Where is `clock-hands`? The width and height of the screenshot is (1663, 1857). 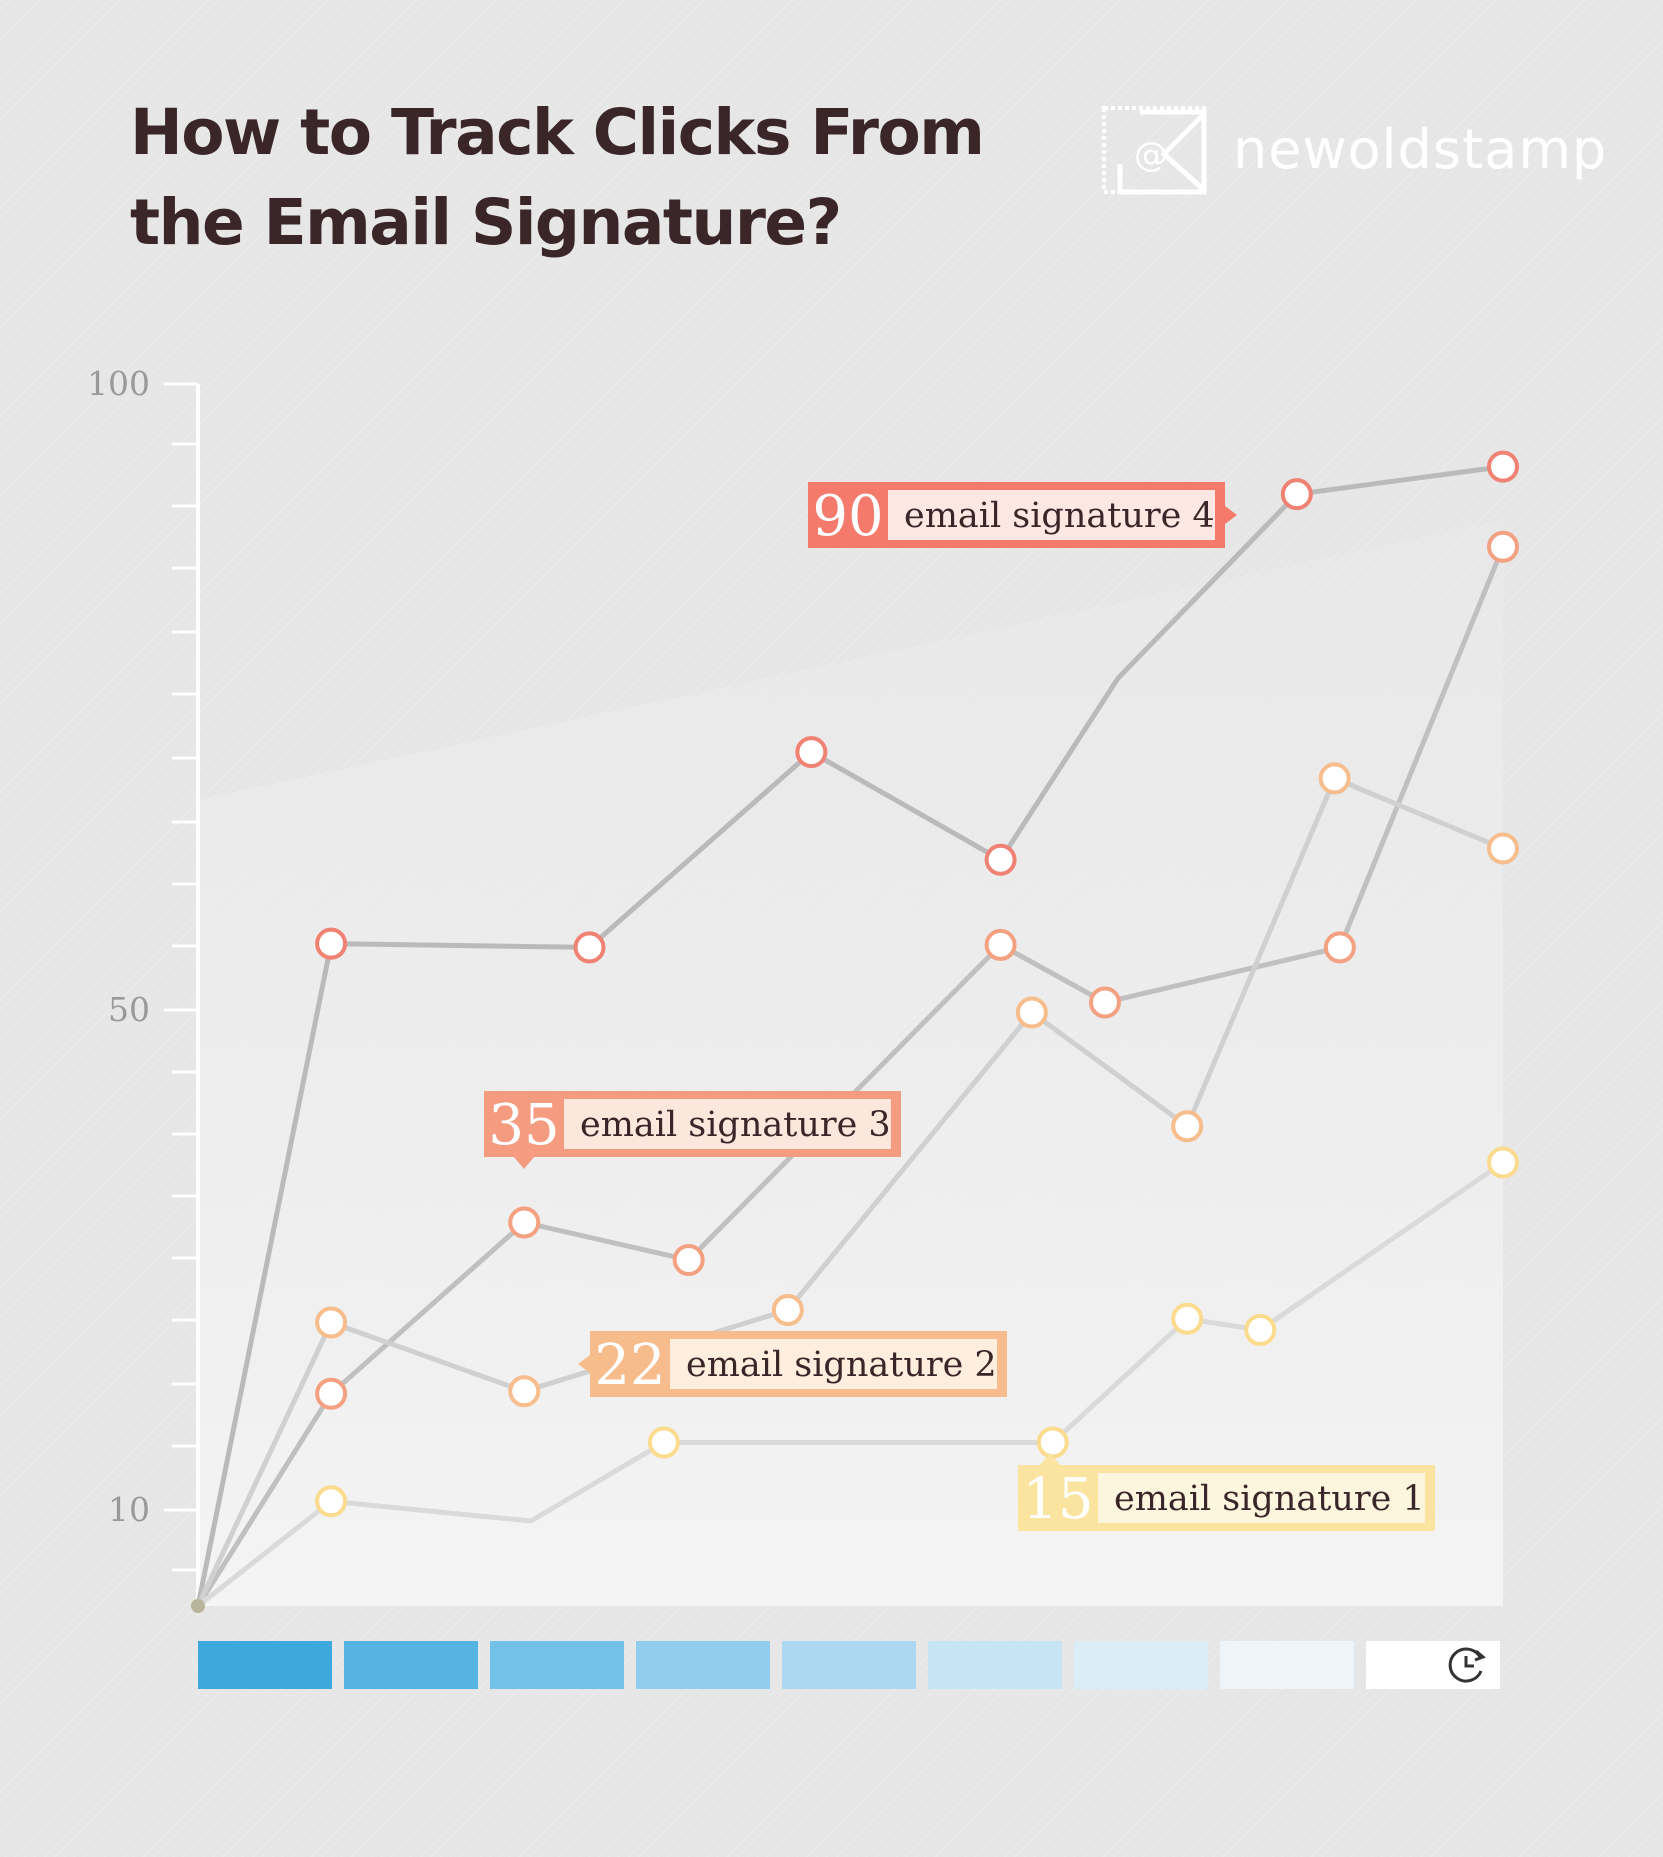
clock-hands is located at coordinates (1469, 1662).